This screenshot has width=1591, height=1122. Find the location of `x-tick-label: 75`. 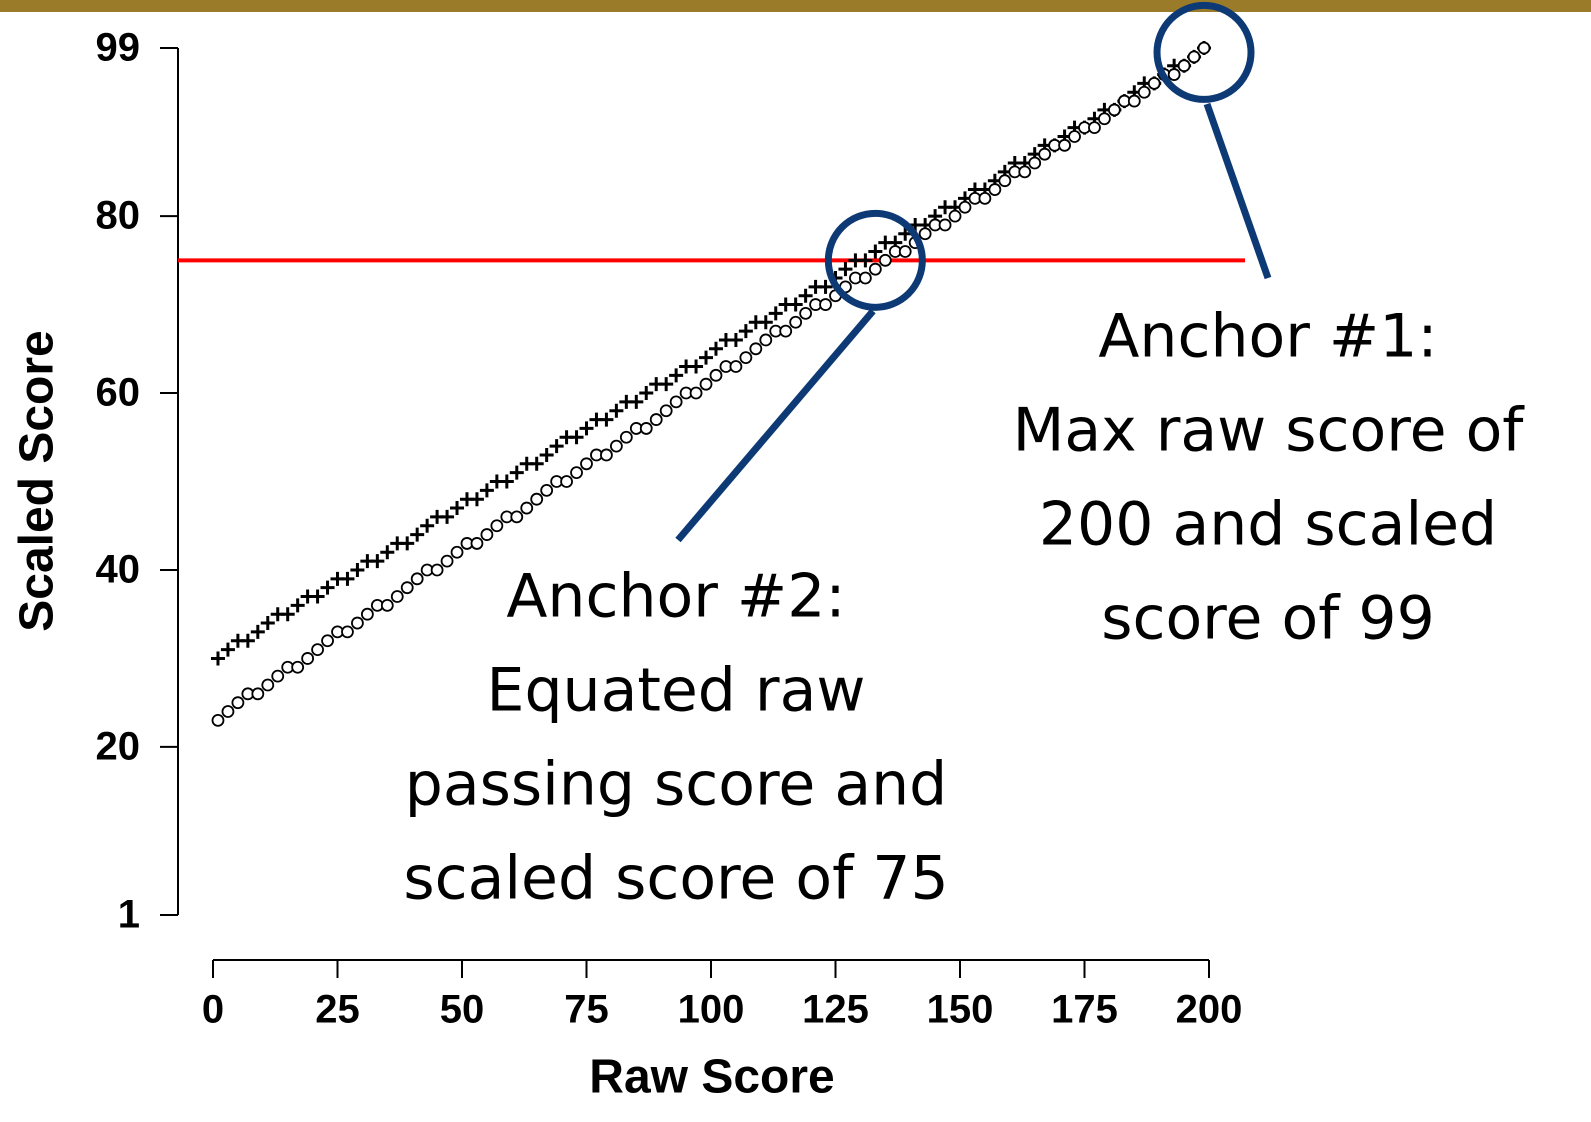

x-tick-label: 75 is located at coordinates (586, 1010).